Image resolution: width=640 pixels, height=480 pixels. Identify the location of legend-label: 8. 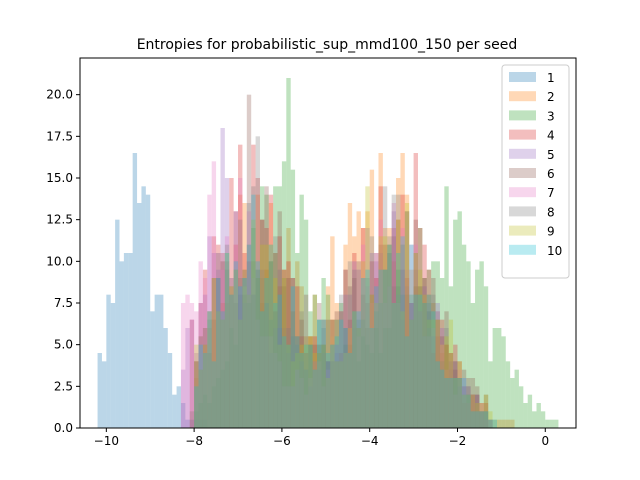
(551, 212).